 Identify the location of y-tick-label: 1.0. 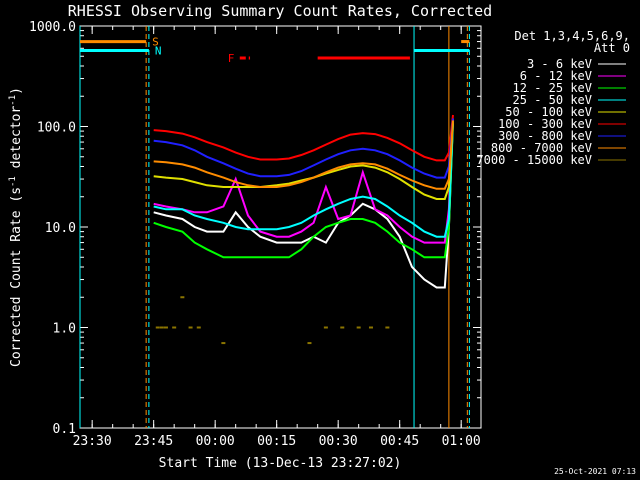
(64, 329).